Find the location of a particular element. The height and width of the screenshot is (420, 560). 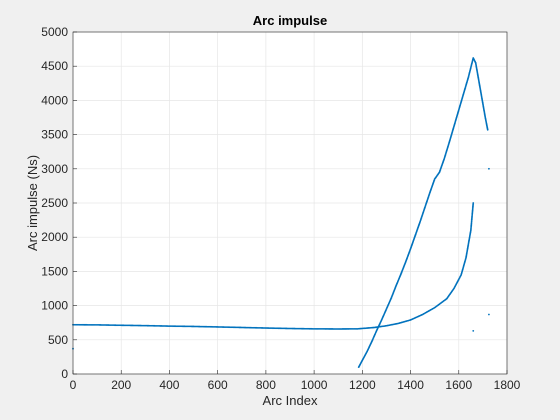

y-tick-label: 5000 is located at coordinates (54, 32).